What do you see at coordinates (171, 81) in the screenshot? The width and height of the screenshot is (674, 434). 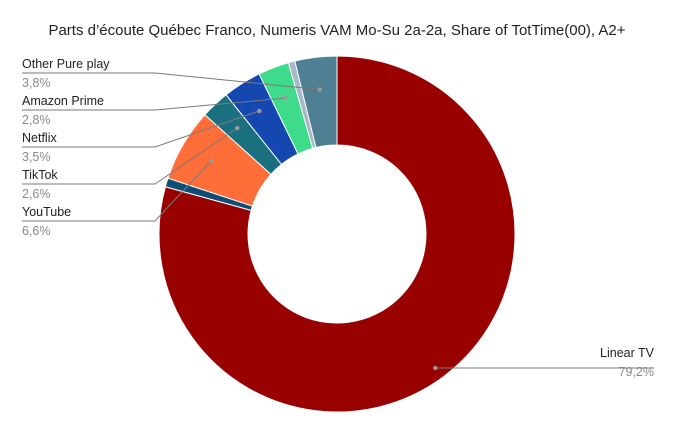 I see `leader-line-other-pure-play` at bounding box center [171, 81].